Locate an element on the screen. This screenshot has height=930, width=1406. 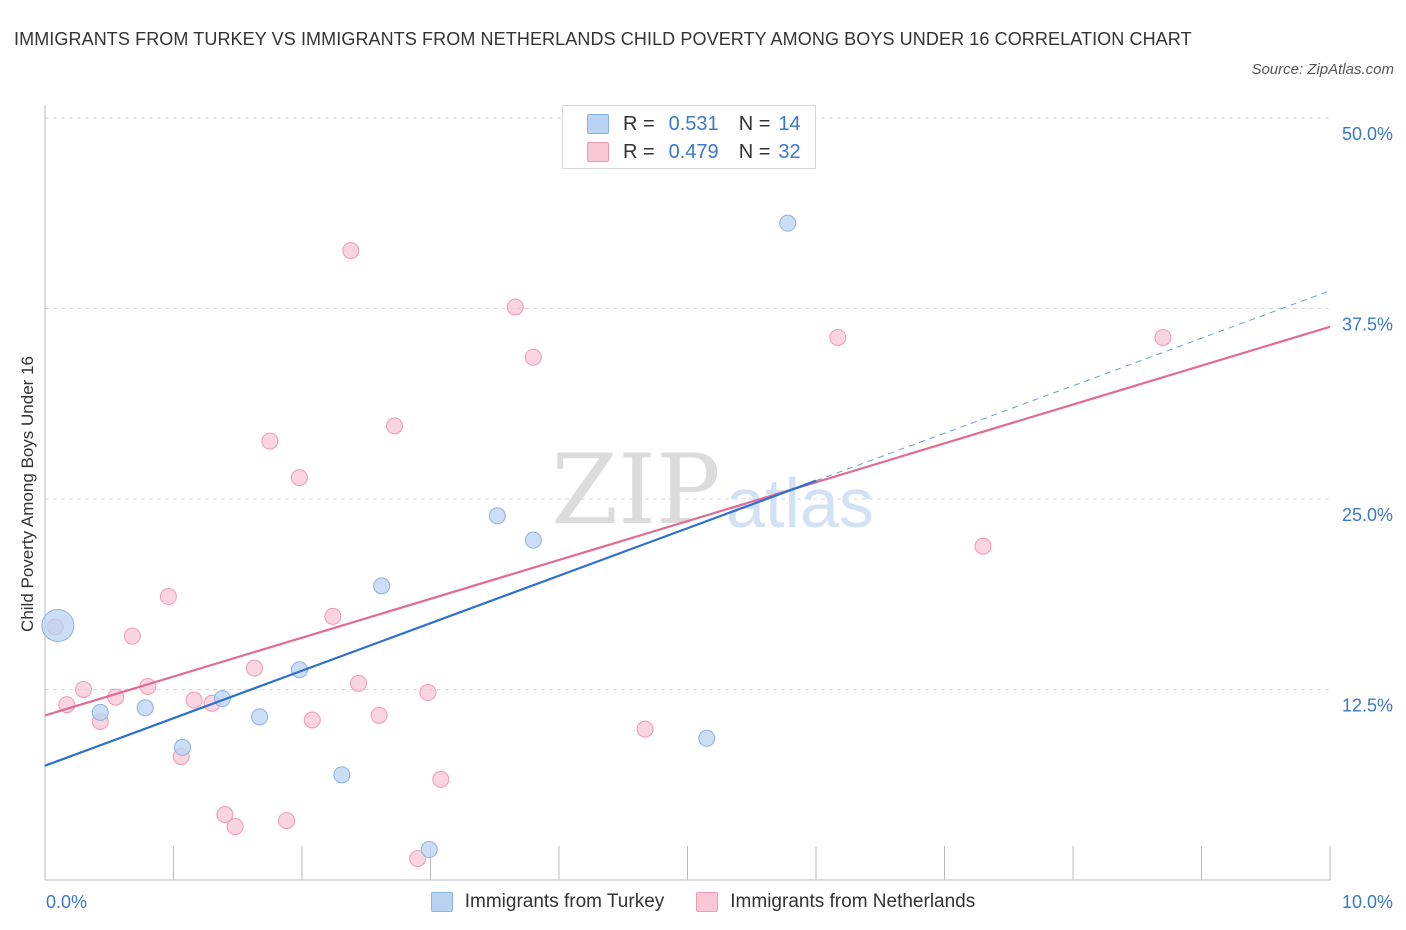
legend-label-turkey: Immigrants from Turkey is located at coordinates (564, 901).